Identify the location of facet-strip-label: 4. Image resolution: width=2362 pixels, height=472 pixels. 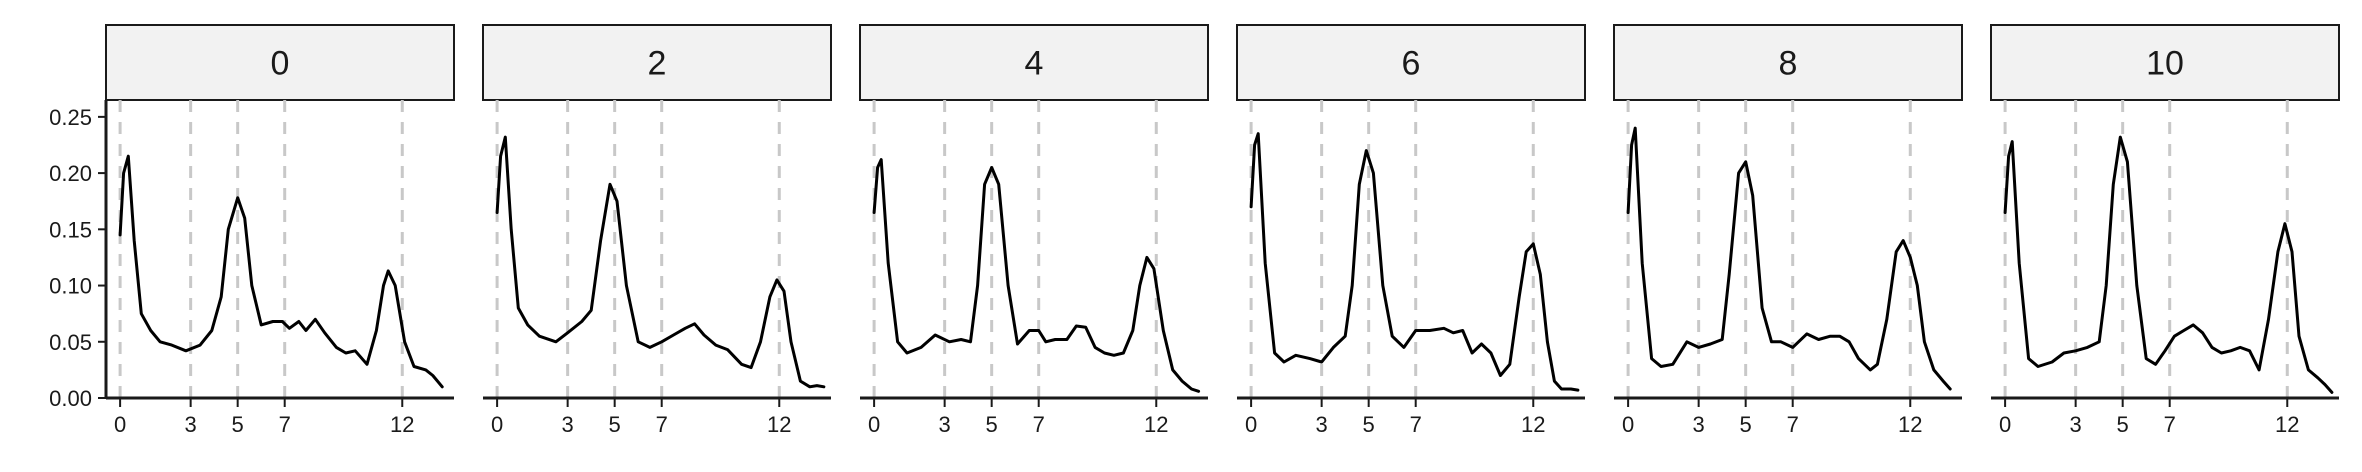
(1034, 64).